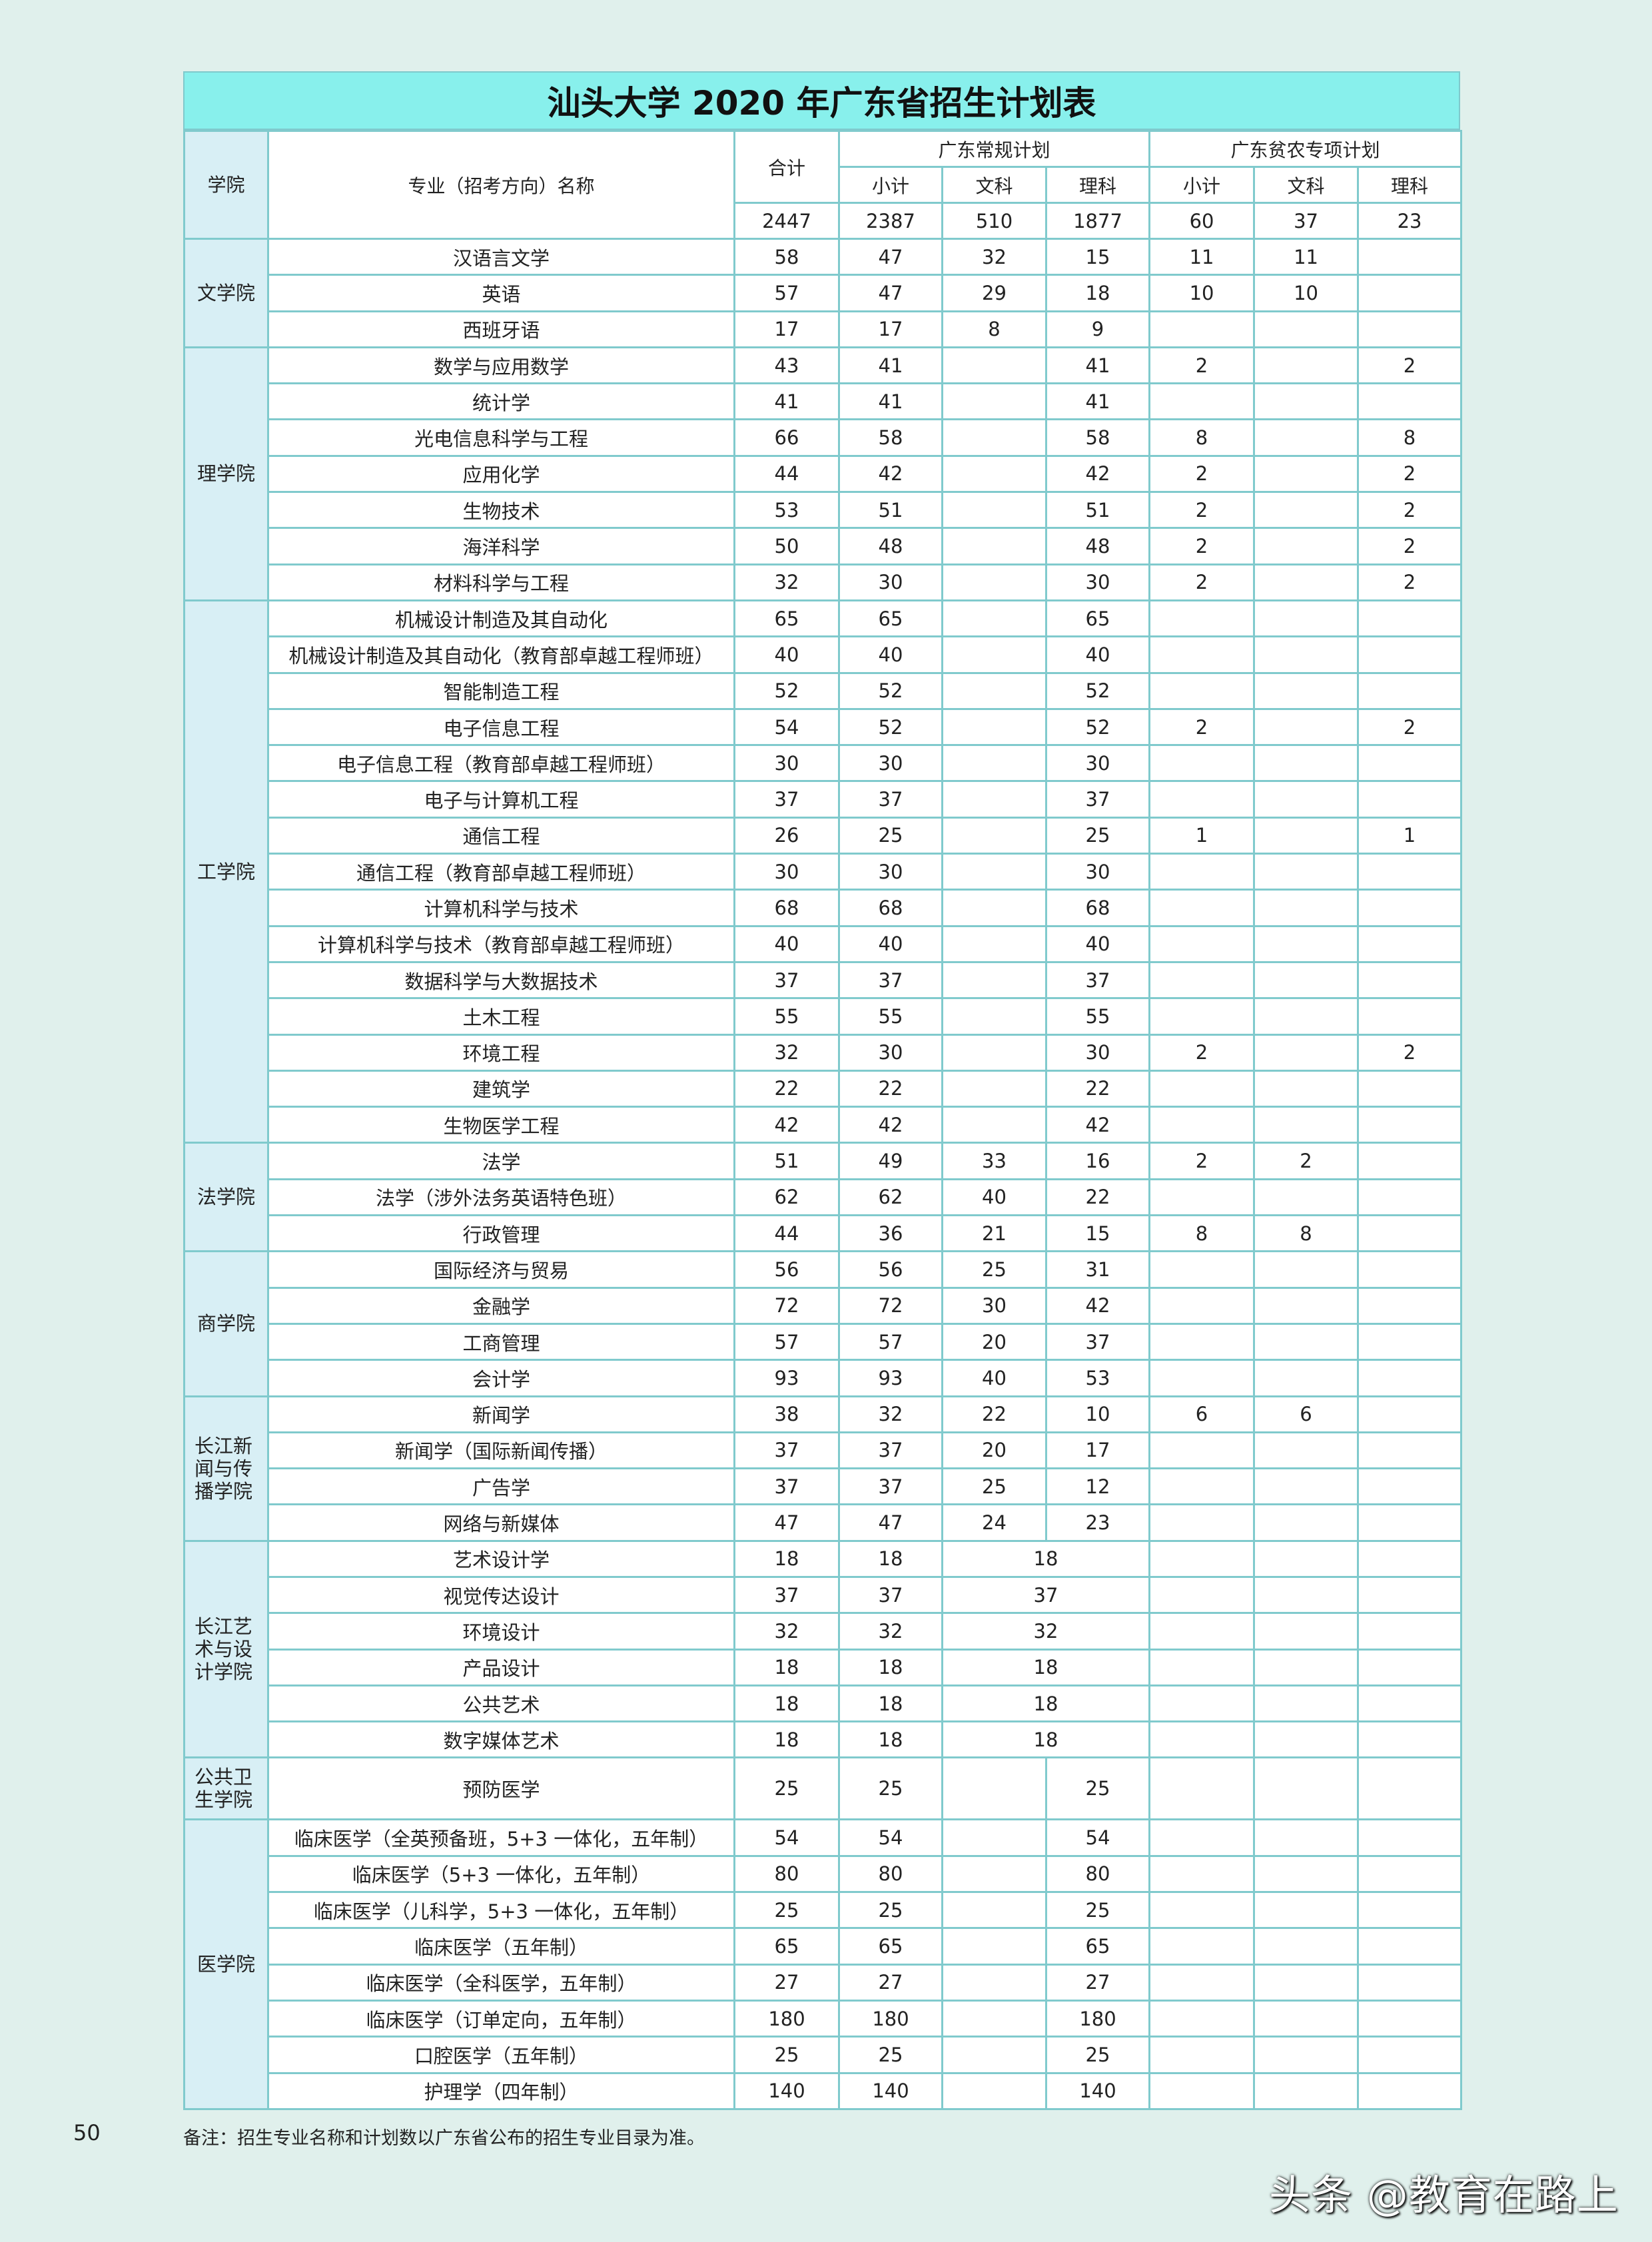 This screenshot has height=2242, width=1652. I want to click on cell-regular-subtotal: 93, so click(890, 1378).